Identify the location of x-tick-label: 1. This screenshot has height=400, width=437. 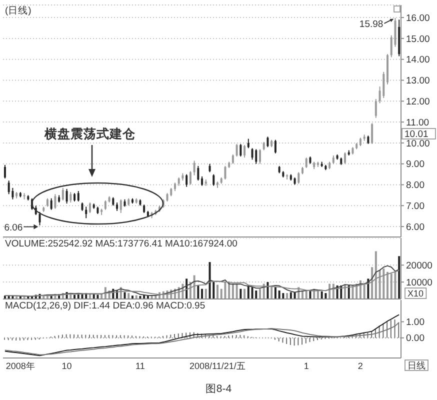
(306, 366).